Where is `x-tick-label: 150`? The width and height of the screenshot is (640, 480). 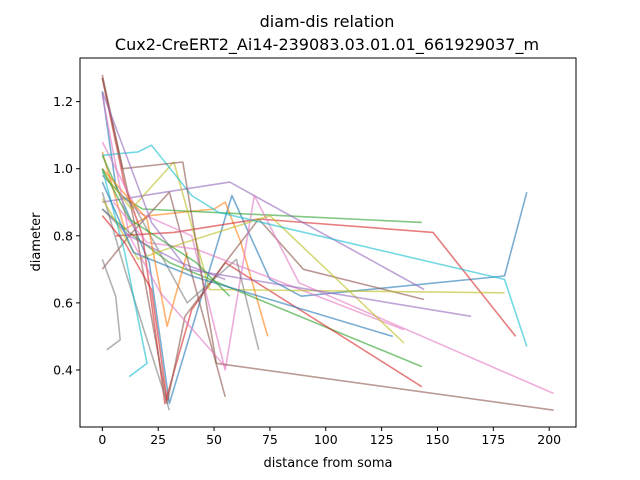 x-tick-label: 150 is located at coordinates (438, 439).